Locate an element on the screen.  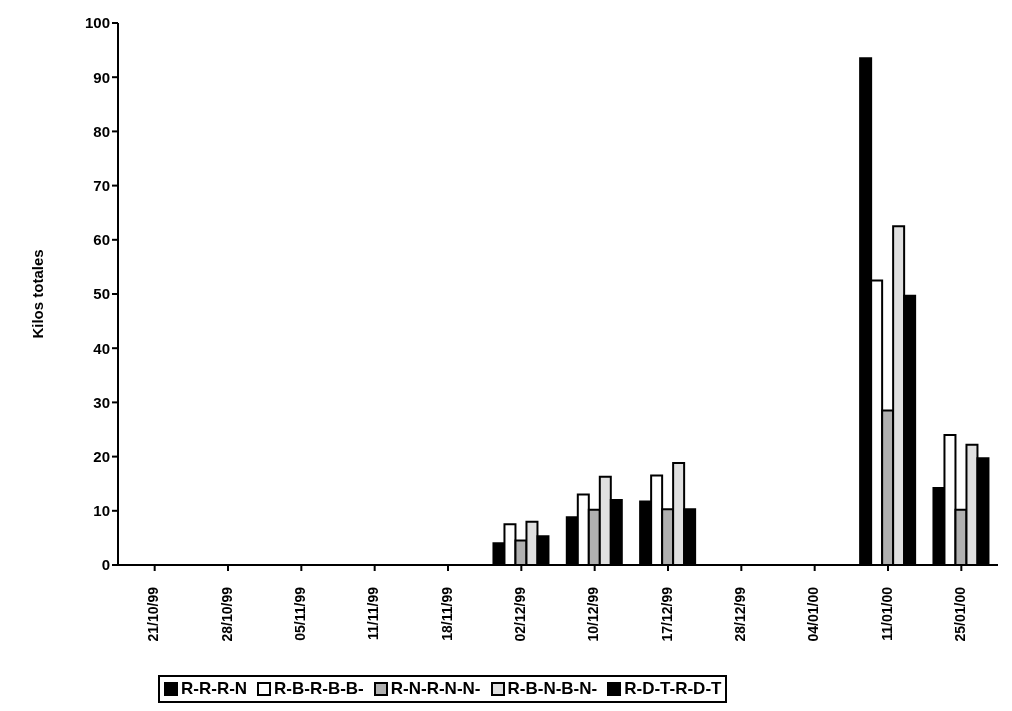
x-tick-label: 10/12/99 is located at coordinates (593, 614).